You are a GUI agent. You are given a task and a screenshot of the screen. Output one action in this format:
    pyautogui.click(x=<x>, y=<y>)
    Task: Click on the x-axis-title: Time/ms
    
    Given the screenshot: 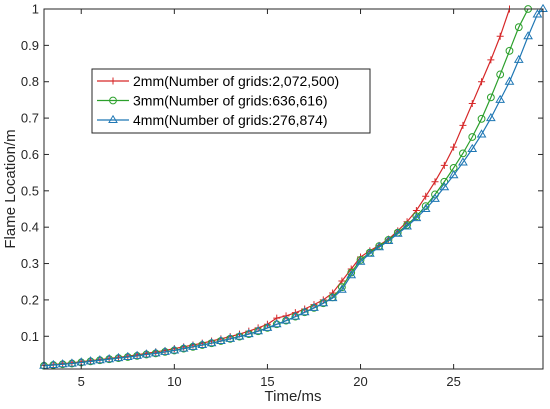 What is the action you would take?
    pyautogui.click(x=293, y=396)
    